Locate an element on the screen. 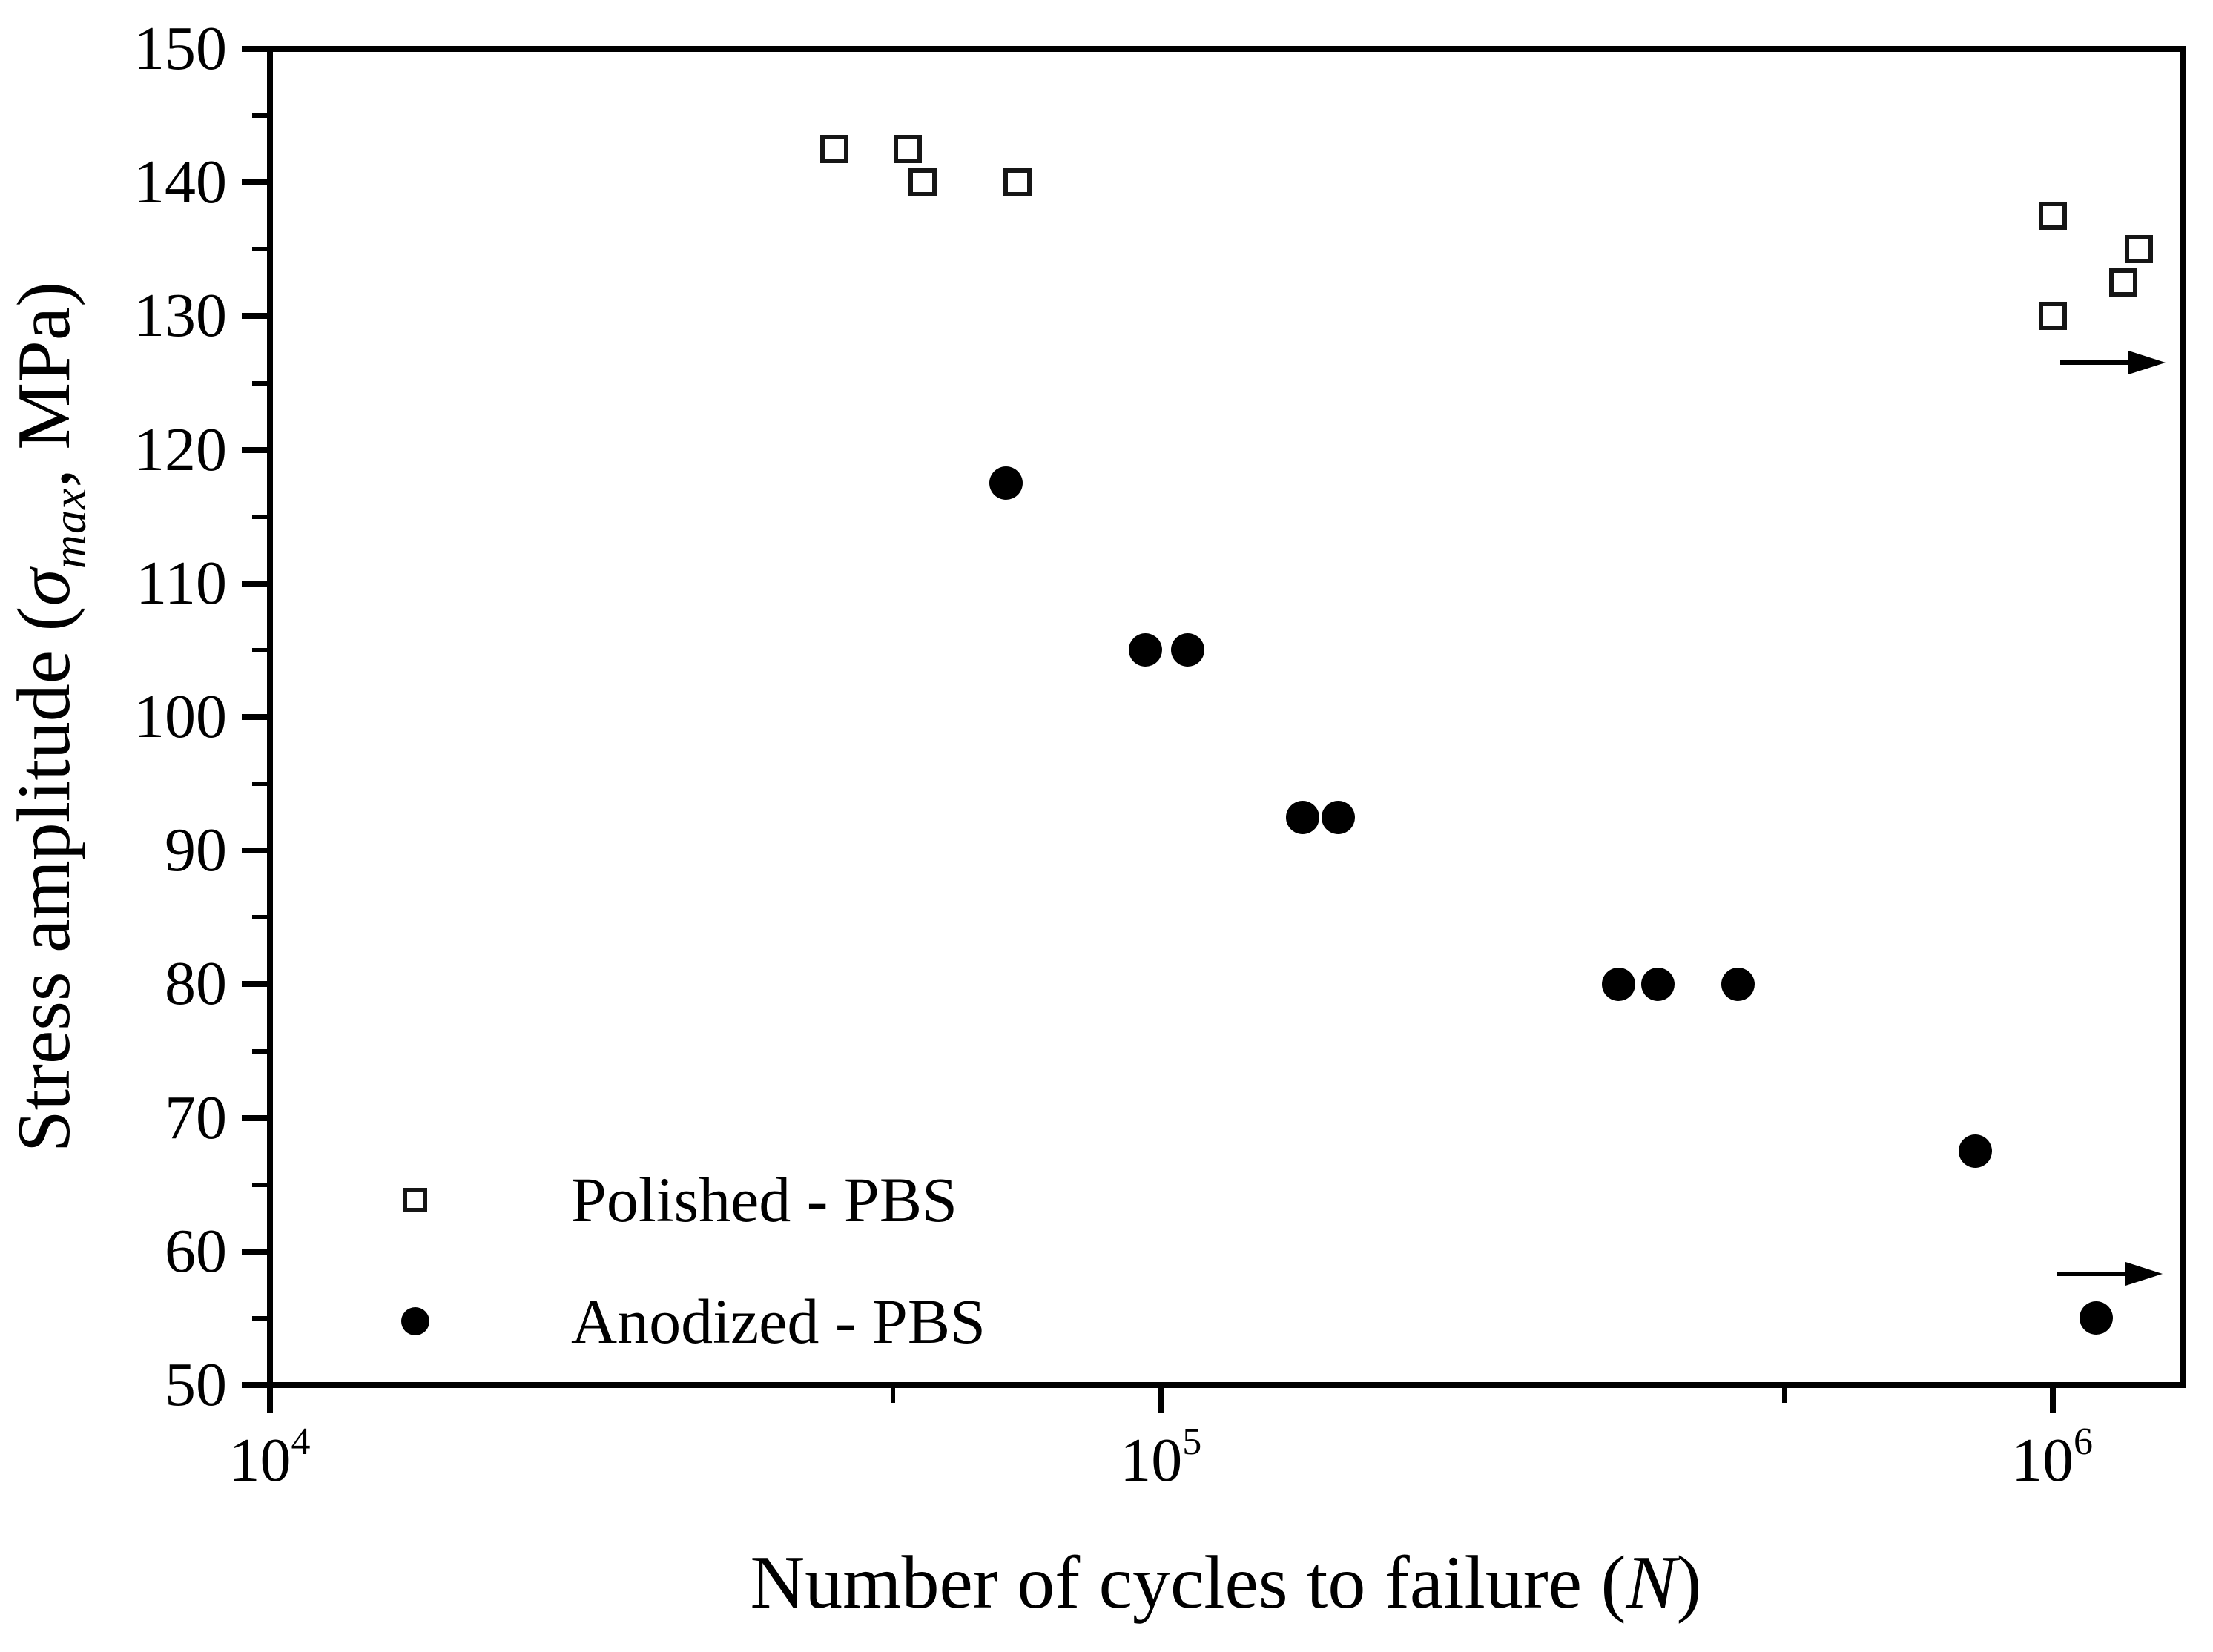 This screenshot has width=2213, height=1652. x-axis-variable: N is located at coordinates (1651, 1583).